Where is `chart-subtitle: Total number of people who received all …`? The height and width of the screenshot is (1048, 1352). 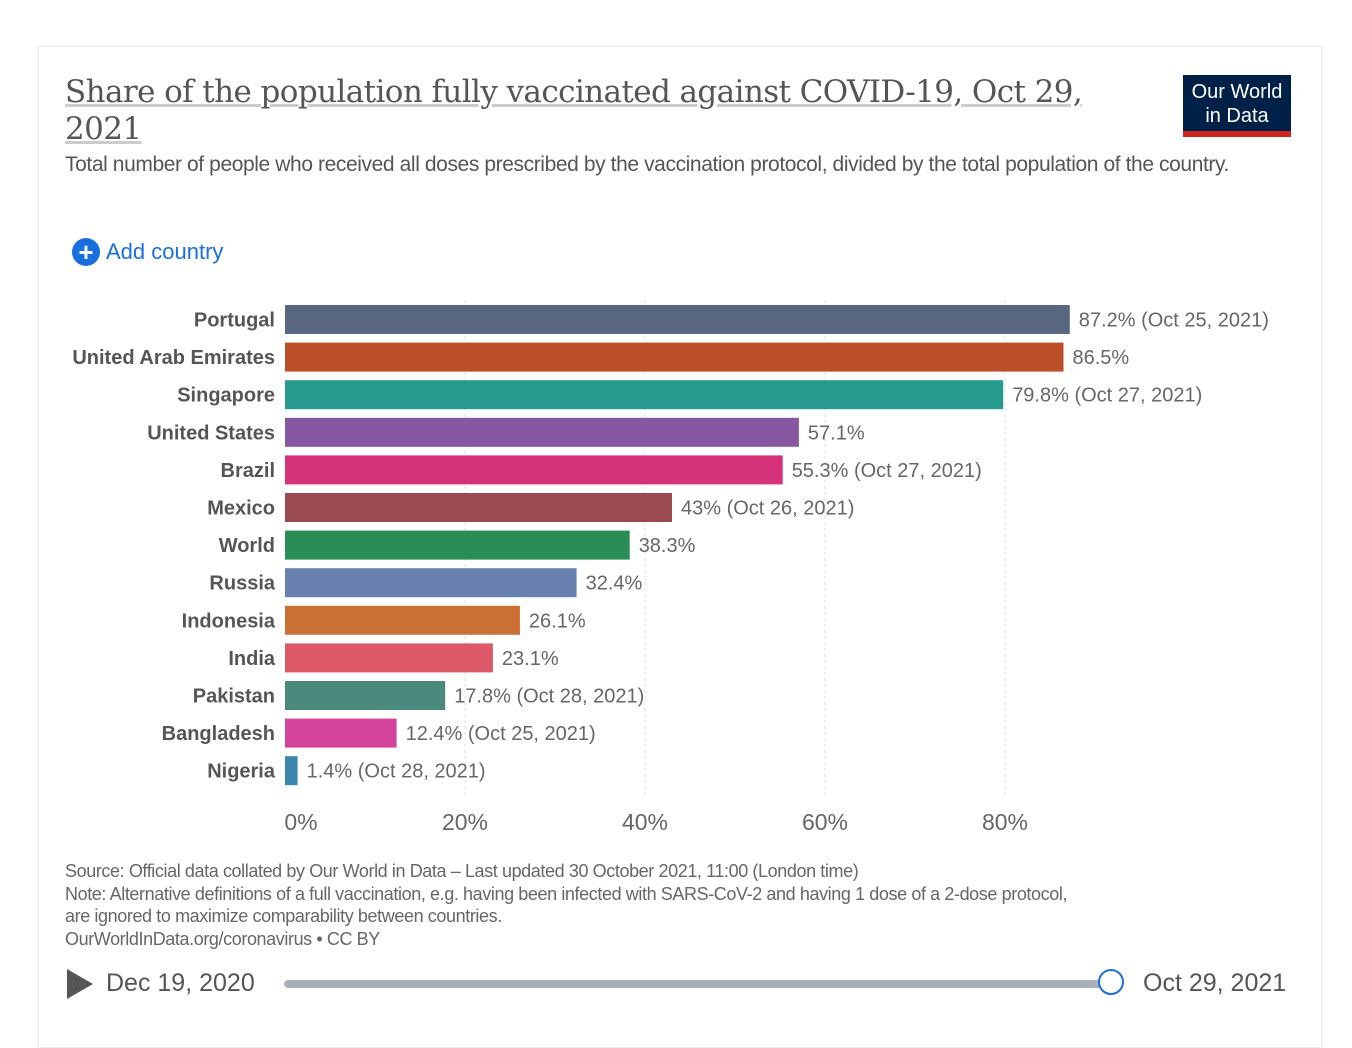
chart-subtitle: Total number of people who received all … is located at coordinates (647, 164).